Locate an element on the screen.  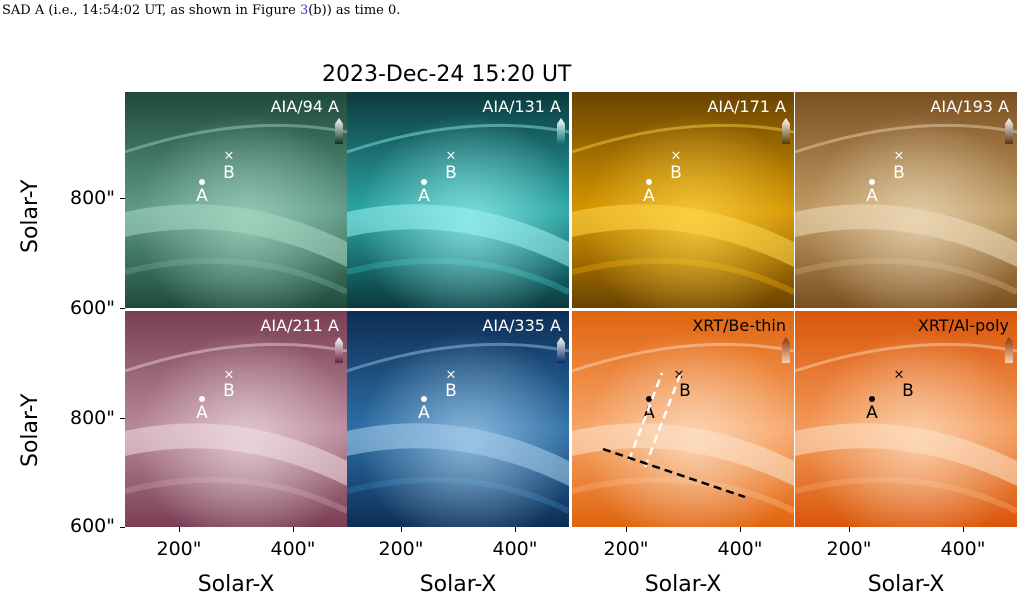
image-panel-xrt-be-thin: XRT/Be-thin A × B is located at coordinates (683, 419).